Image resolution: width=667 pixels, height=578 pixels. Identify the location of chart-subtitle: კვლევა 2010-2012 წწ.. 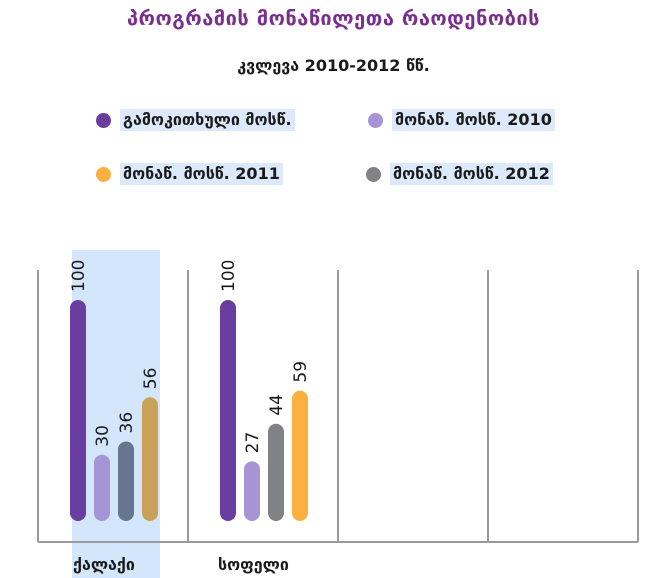
(333, 65).